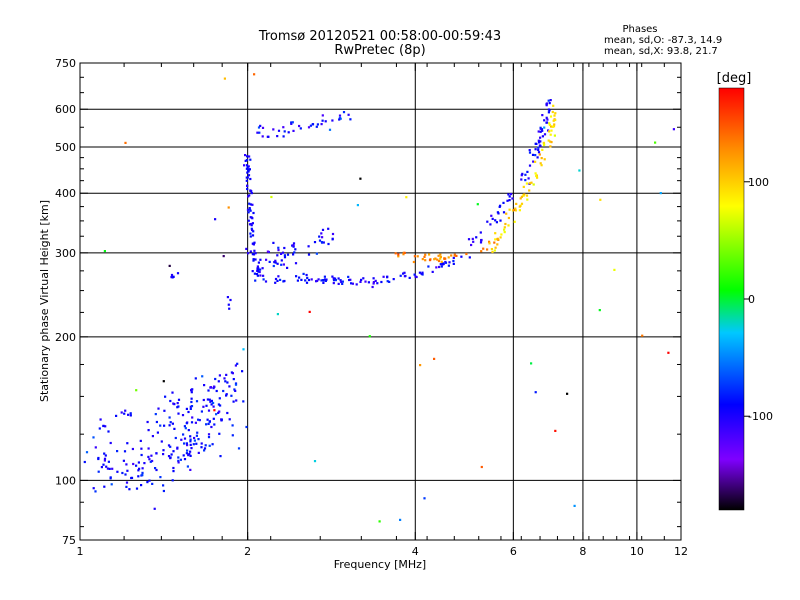 This screenshot has width=800, height=600. I want to click on colorbar-tick-label: 0, so click(751, 299).